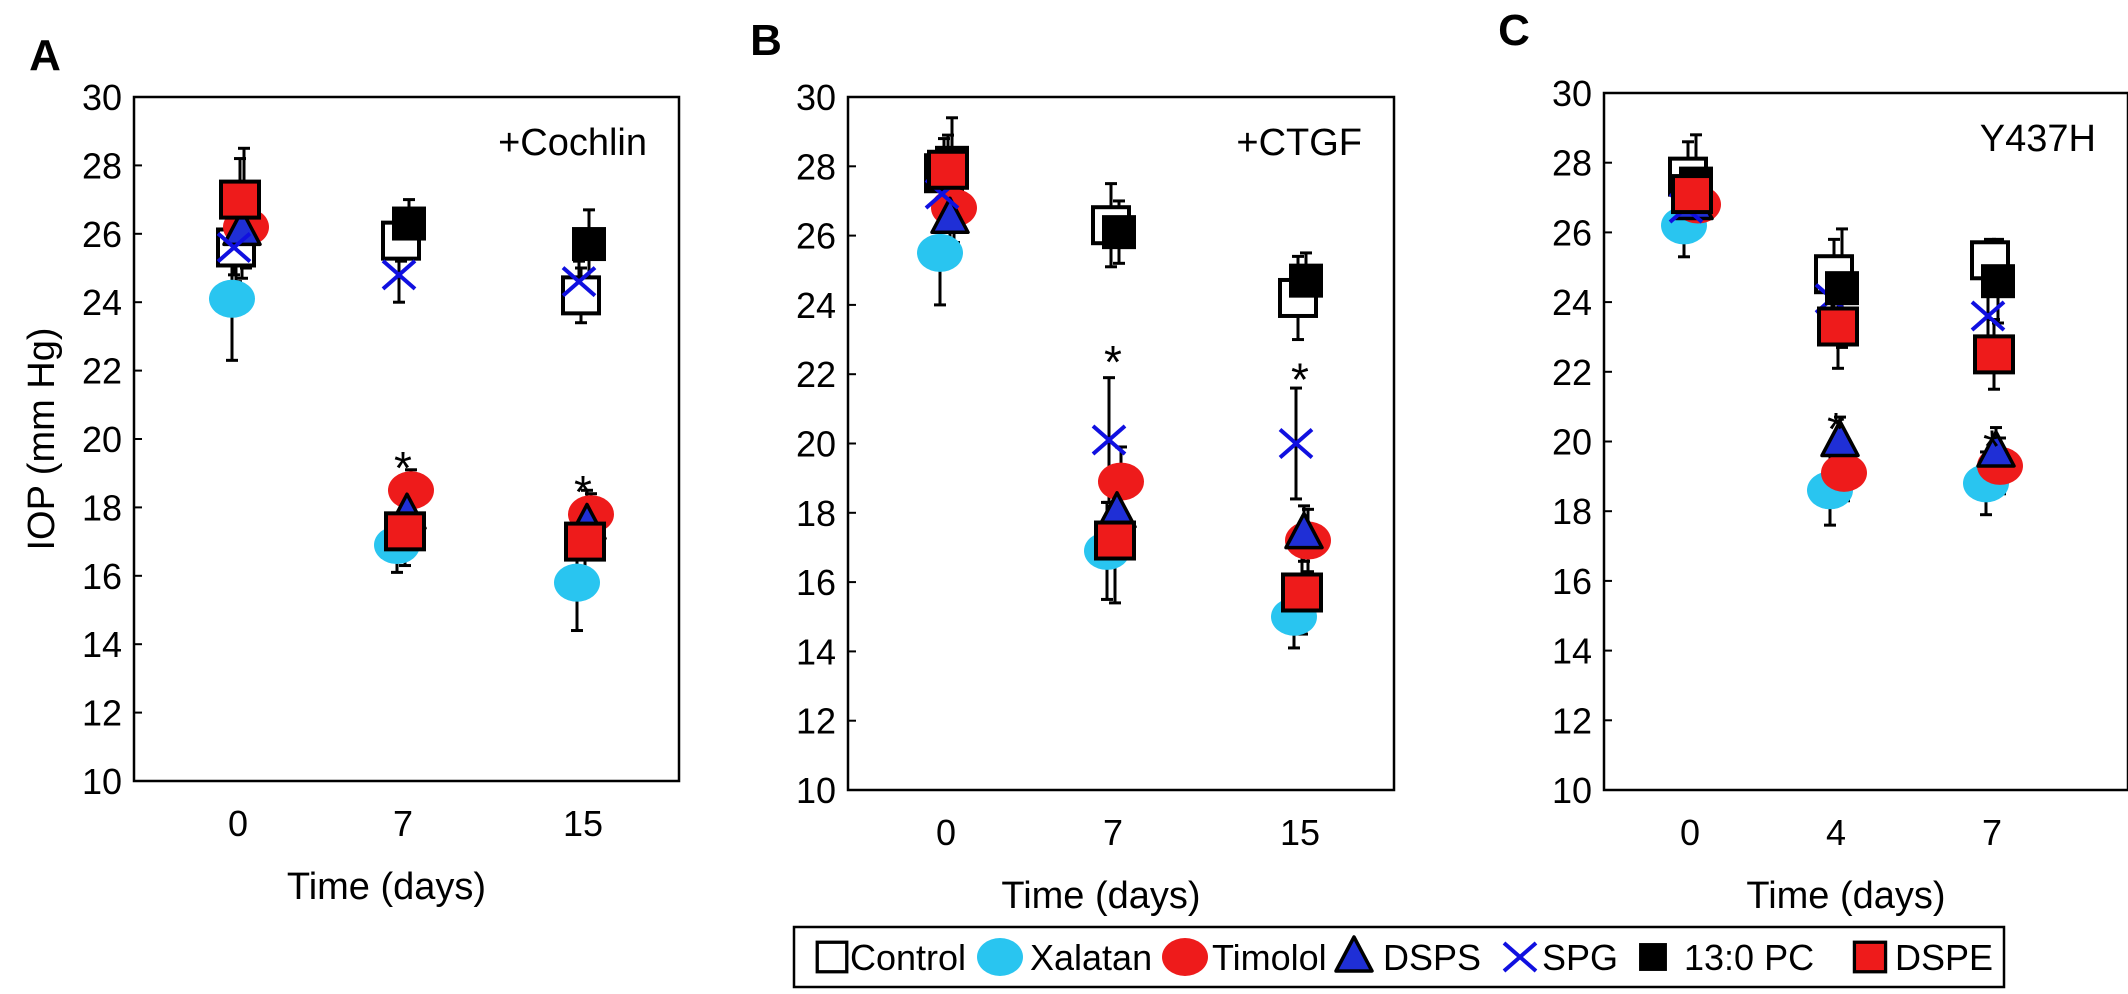 The width and height of the screenshot is (2128, 994). Describe the element at coordinates (1299, 143) in the screenshot. I see `panel-annotation: +CTGF` at that location.